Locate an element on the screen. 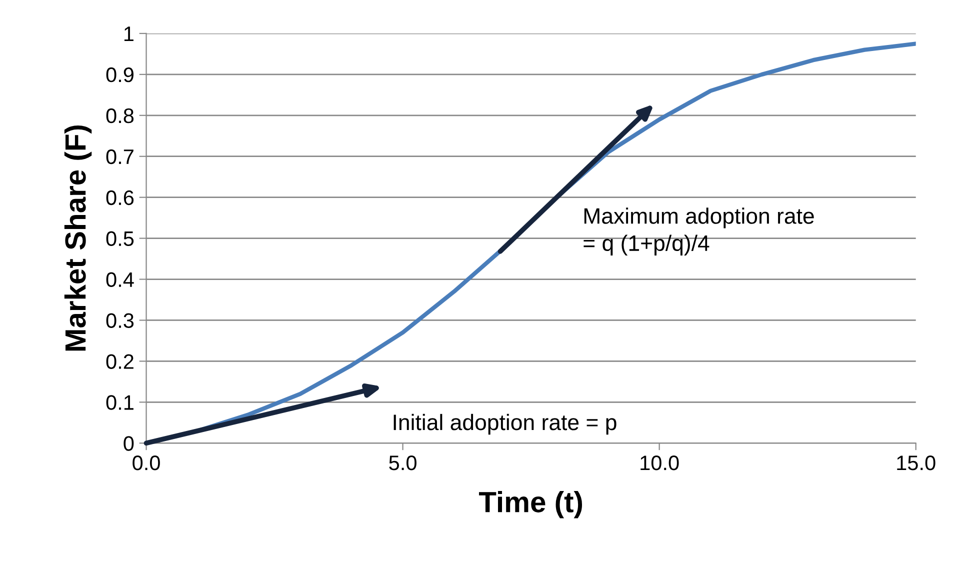  y-tick-label: 0.9 is located at coordinates (120, 74).